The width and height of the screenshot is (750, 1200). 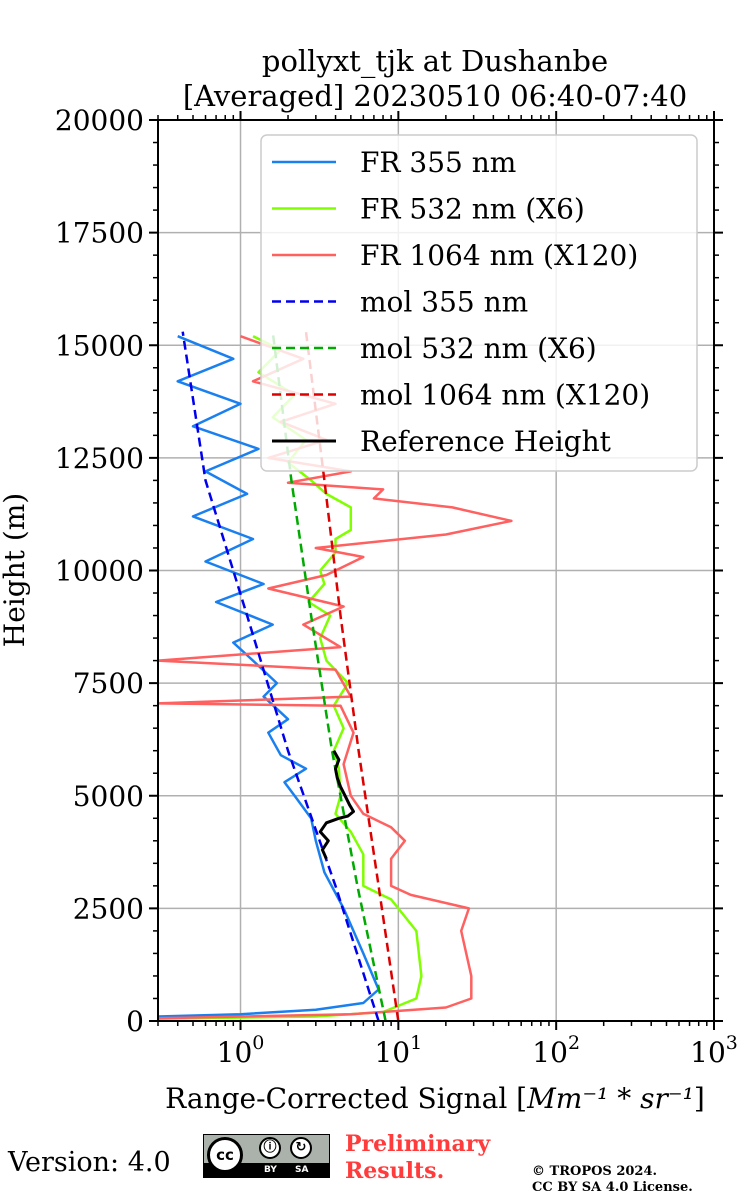 I want to click on x-tick-exponent: 3, so click(x=732, y=1043).